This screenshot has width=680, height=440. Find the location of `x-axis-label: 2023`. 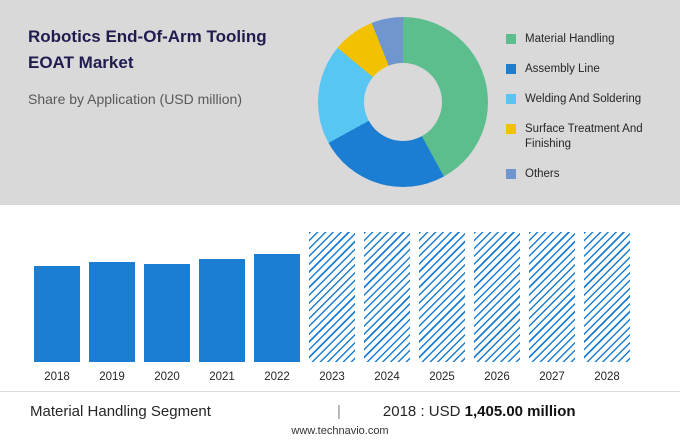

x-axis-label: 2023 is located at coordinates (332, 377).